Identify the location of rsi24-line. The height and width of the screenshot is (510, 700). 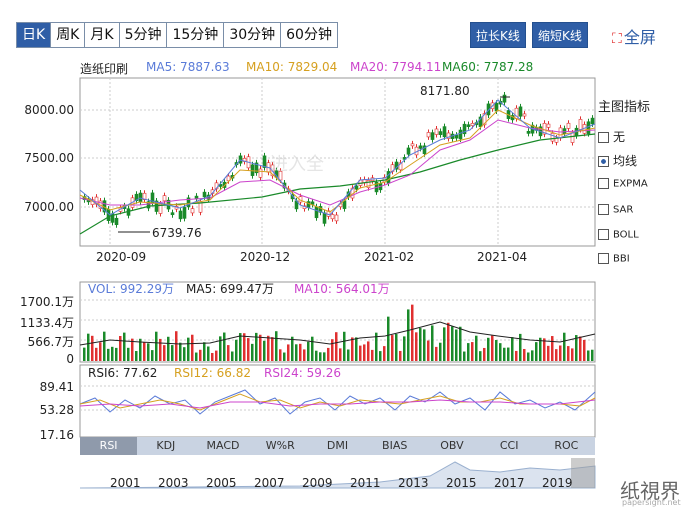
(337, 404).